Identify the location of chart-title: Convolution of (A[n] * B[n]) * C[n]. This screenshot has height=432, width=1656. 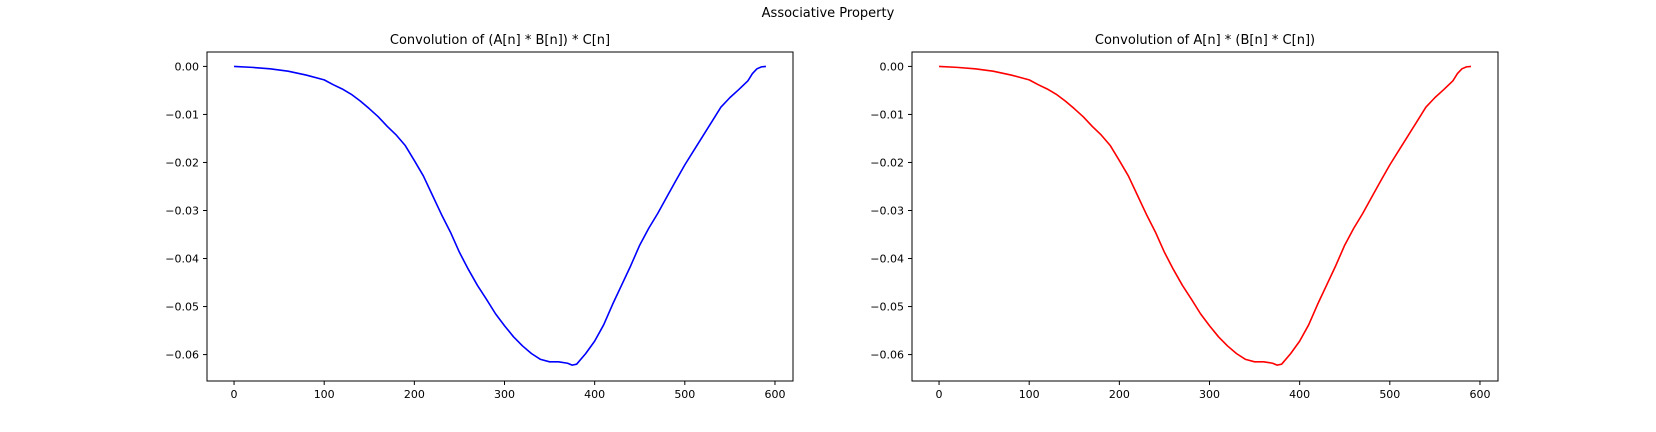
(500, 40).